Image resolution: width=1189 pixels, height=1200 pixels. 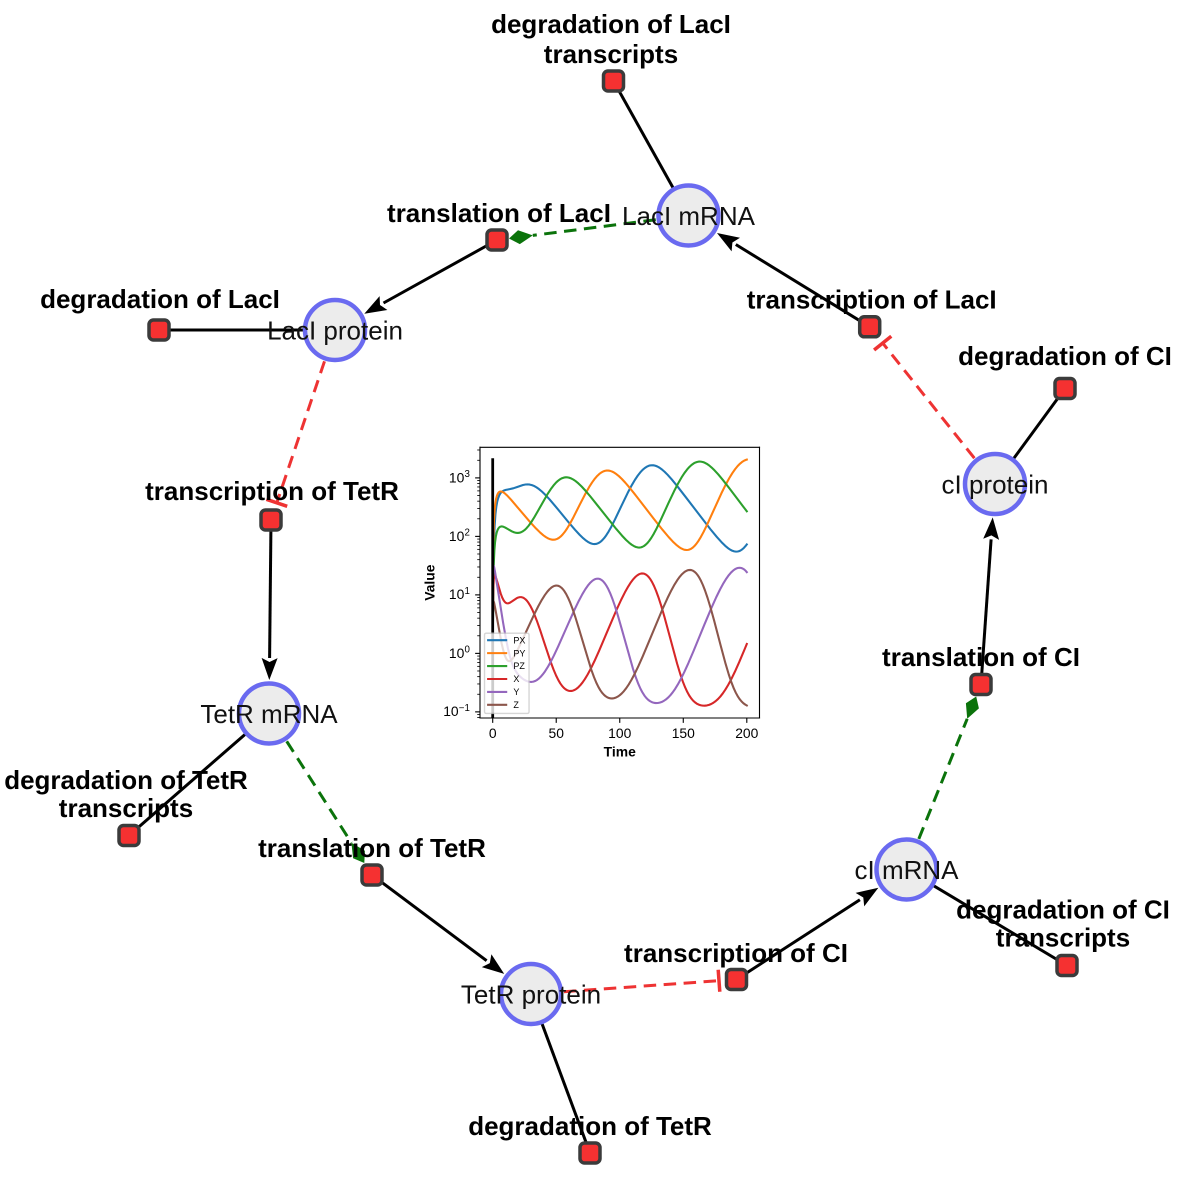 What do you see at coordinates (907, 870) in the screenshot?
I see `svg-text: cI mRNA` at bounding box center [907, 870].